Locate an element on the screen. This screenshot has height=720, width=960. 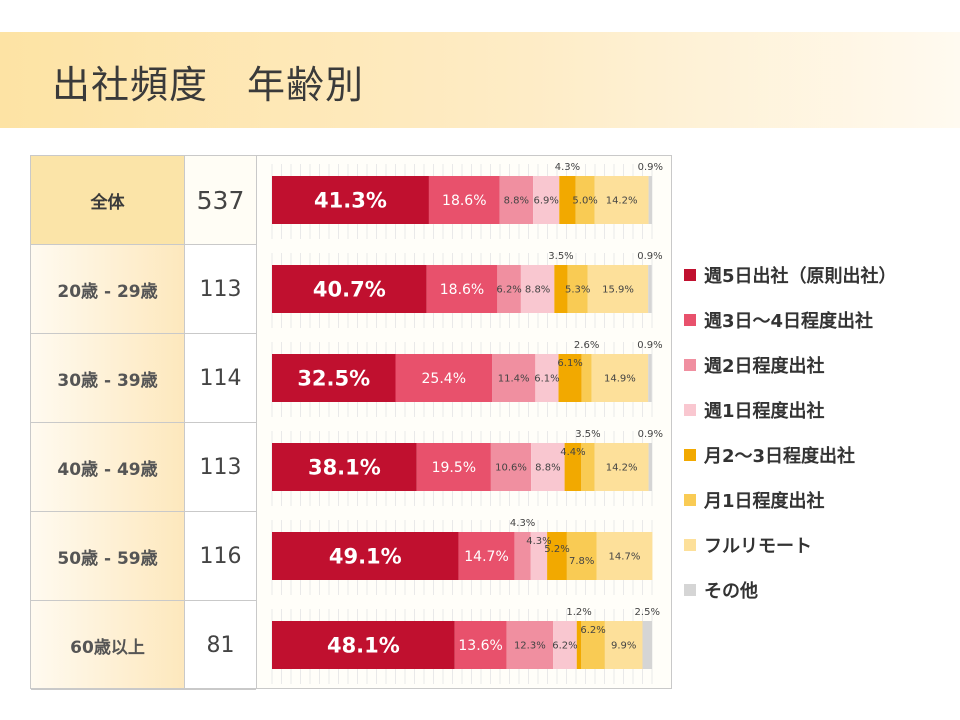
data-label: 18.6% is located at coordinates (464, 201).